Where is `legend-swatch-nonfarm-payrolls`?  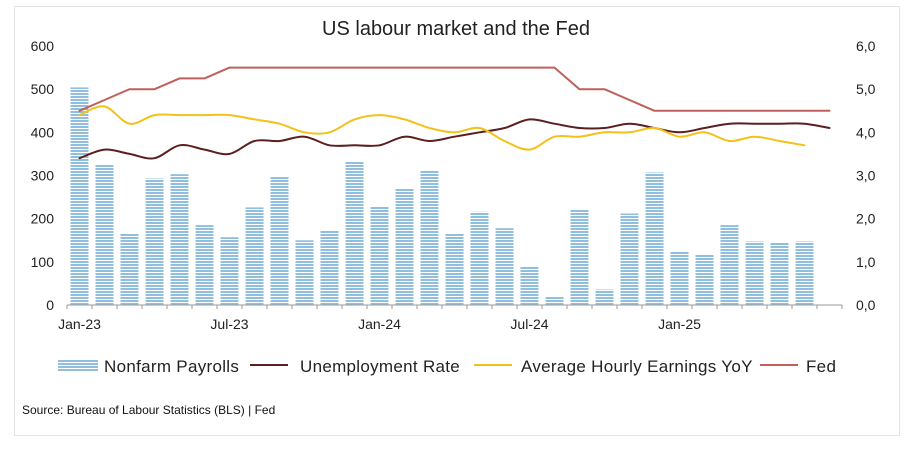
legend-swatch-nonfarm-payrolls is located at coordinates (78, 365).